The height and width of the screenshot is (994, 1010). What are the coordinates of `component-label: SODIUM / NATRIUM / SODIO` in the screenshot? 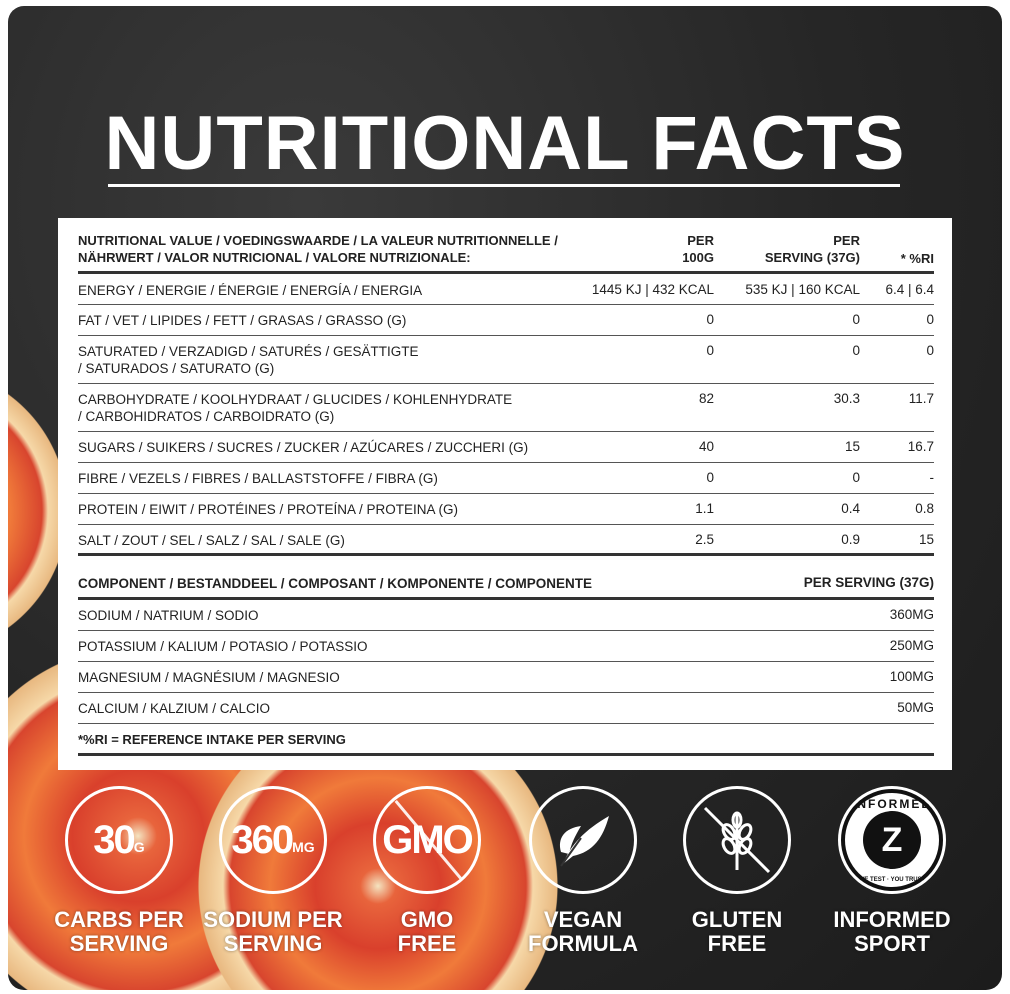 It's located at (168, 615).